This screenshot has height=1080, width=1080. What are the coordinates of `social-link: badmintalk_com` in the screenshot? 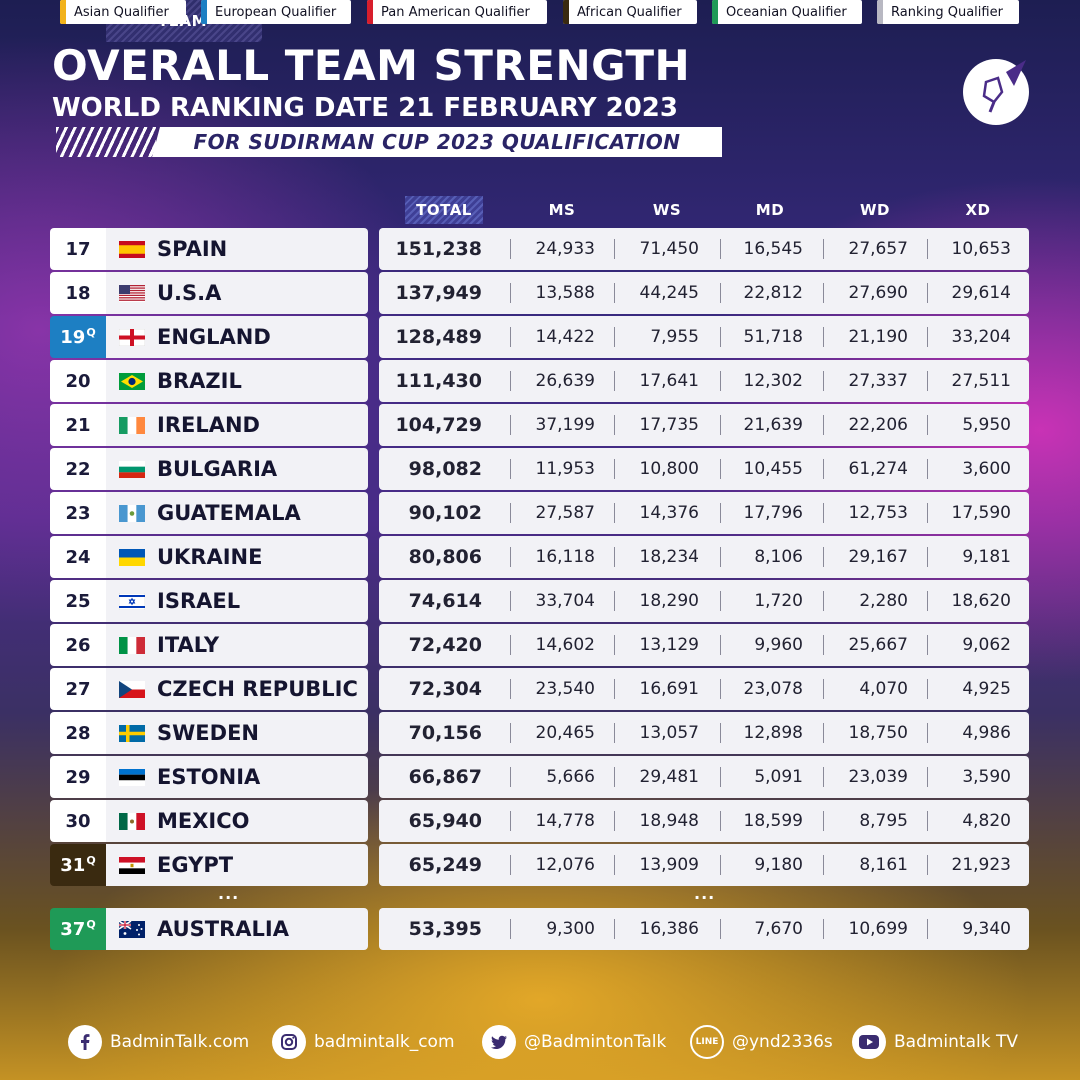 It's located at (363, 1042).